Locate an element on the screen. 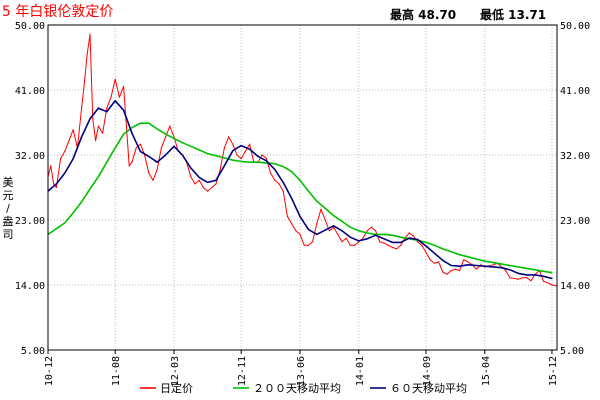 The image size is (600, 400). y-tick-label-right: 32.00 is located at coordinates (575, 156).